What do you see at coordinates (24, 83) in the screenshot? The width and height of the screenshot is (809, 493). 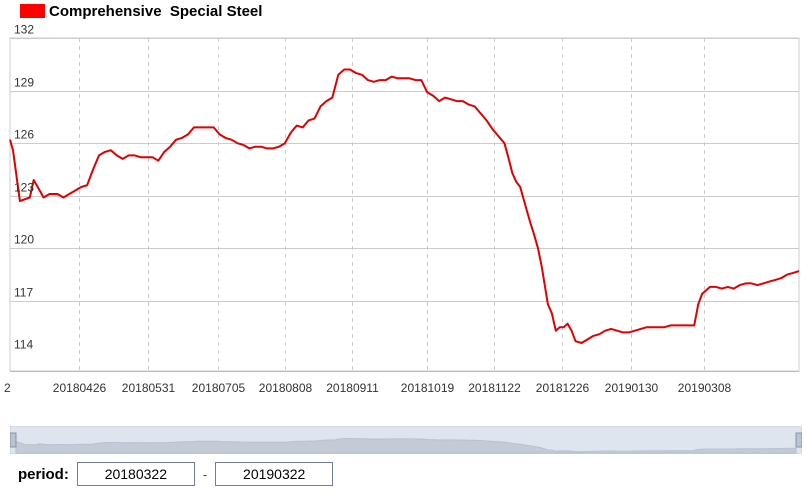 I see `y-tick-label: 129` at bounding box center [24, 83].